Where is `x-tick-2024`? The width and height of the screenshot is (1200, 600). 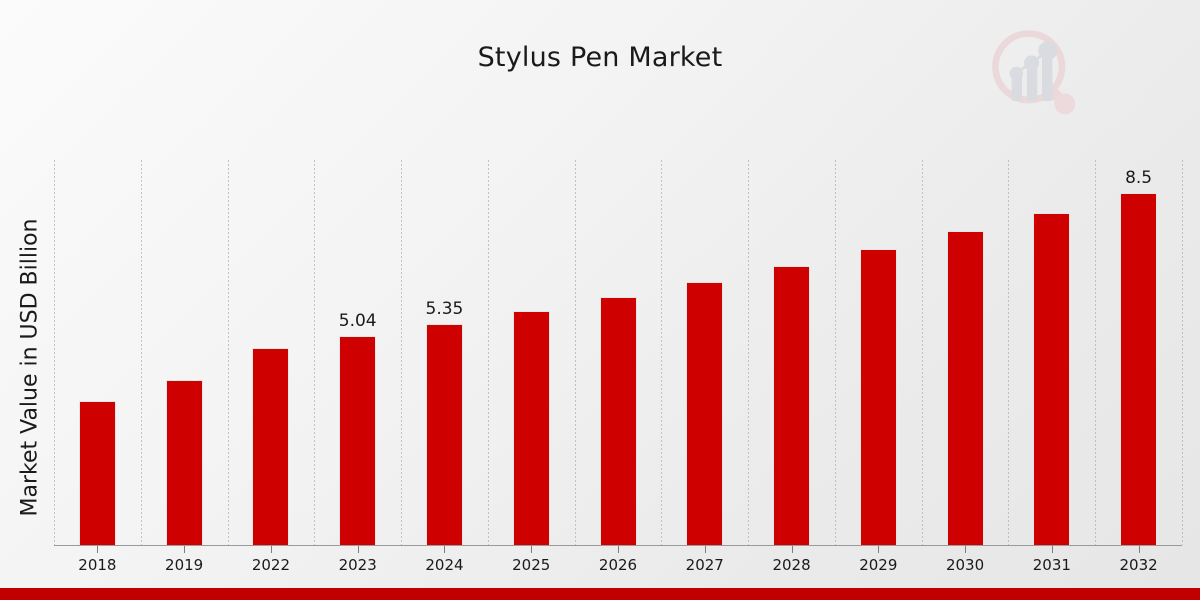
x-tick-2024 is located at coordinates (445, 549).